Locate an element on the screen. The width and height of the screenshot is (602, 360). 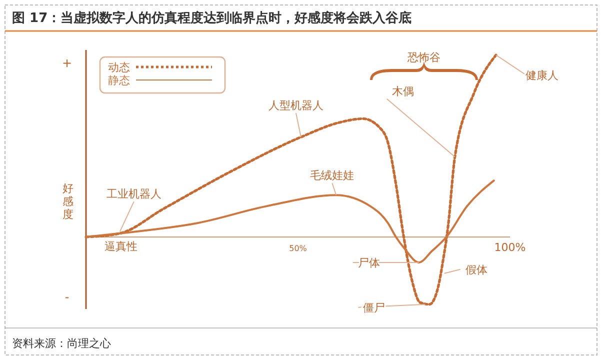
annotation: 健康人 is located at coordinates (542, 75).